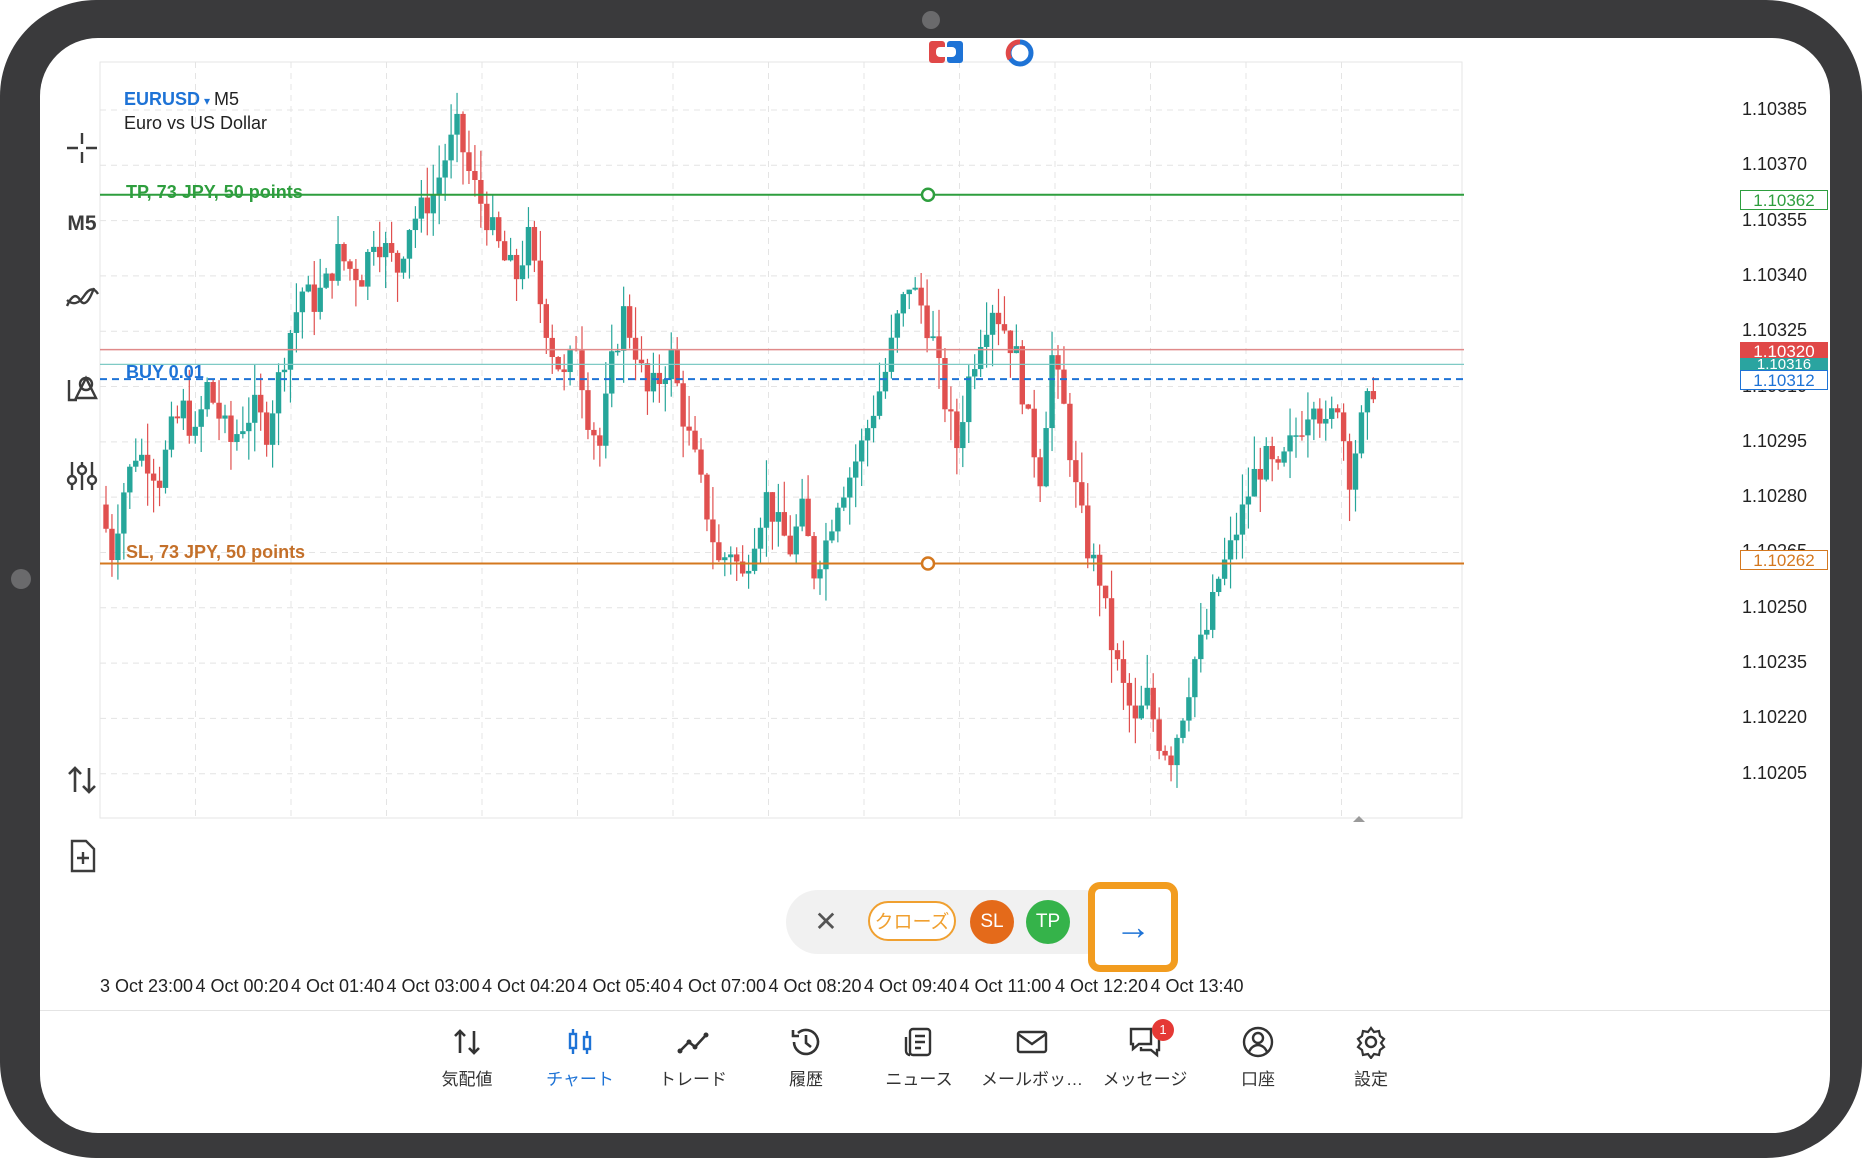 Image resolution: width=1862 pixels, height=1158 pixels. I want to click on close-panel-button: ✕, so click(826, 921).